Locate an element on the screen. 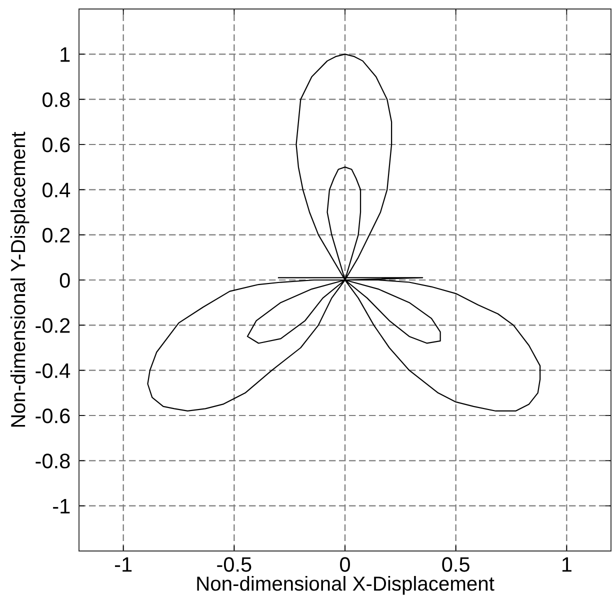 This screenshot has height=607, width=615. y-tick-label: 0.6 is located at coordinates (56, 145).